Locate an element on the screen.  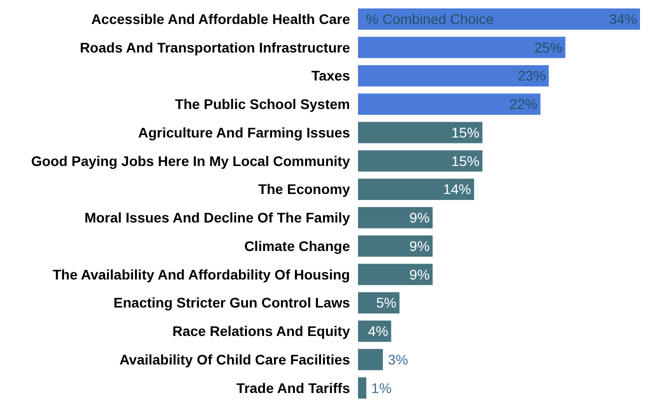
data-label: 1% is located at coordinates (381, 388).